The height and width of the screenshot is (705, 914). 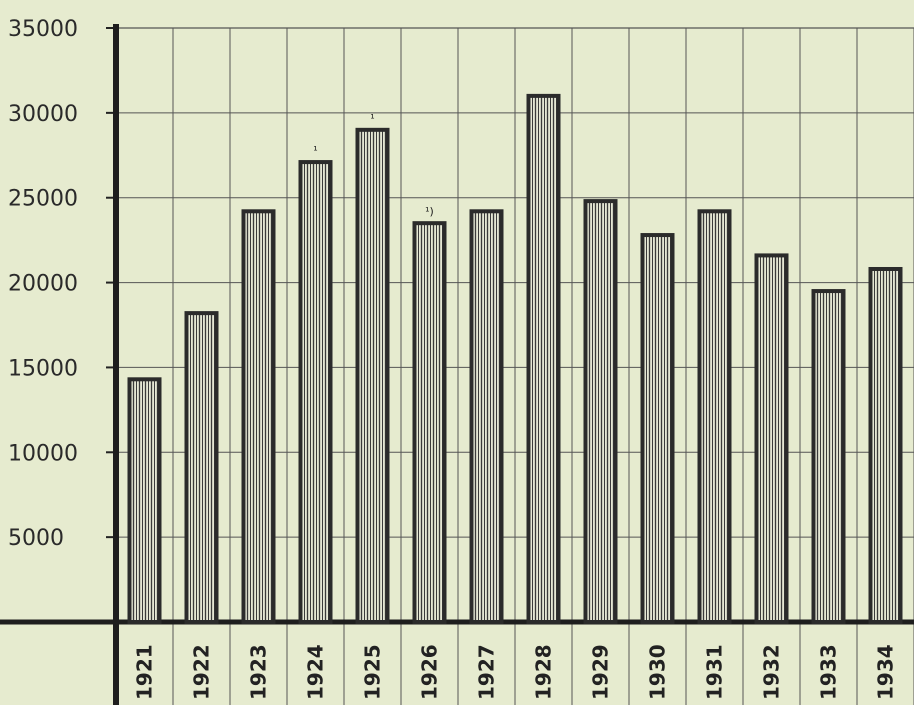 What do you see at coordinates (145, 672) in the screenshot?
I see `x-tick-label: 1921` at bounding box center [145, 672].